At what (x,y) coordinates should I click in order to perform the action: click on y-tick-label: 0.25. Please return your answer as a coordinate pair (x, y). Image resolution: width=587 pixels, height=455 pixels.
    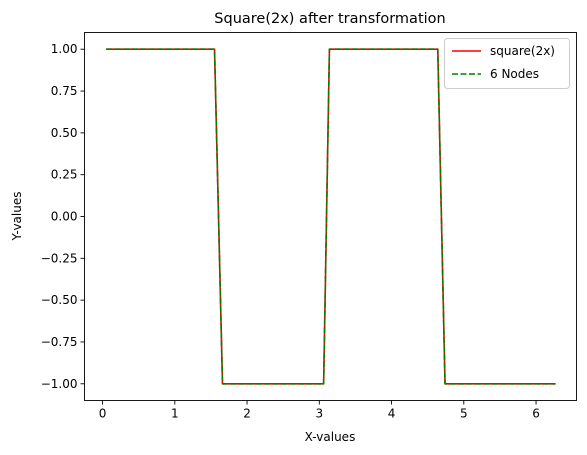
    Looking at the image, I should click on (64, 175).